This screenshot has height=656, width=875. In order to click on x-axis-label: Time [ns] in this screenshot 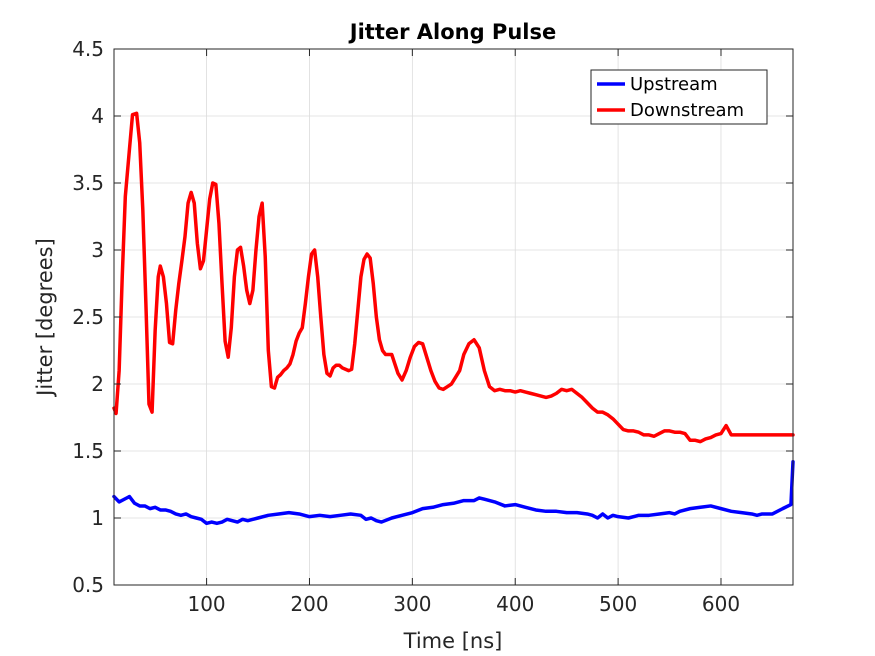, I will do `click(453, 641)`.